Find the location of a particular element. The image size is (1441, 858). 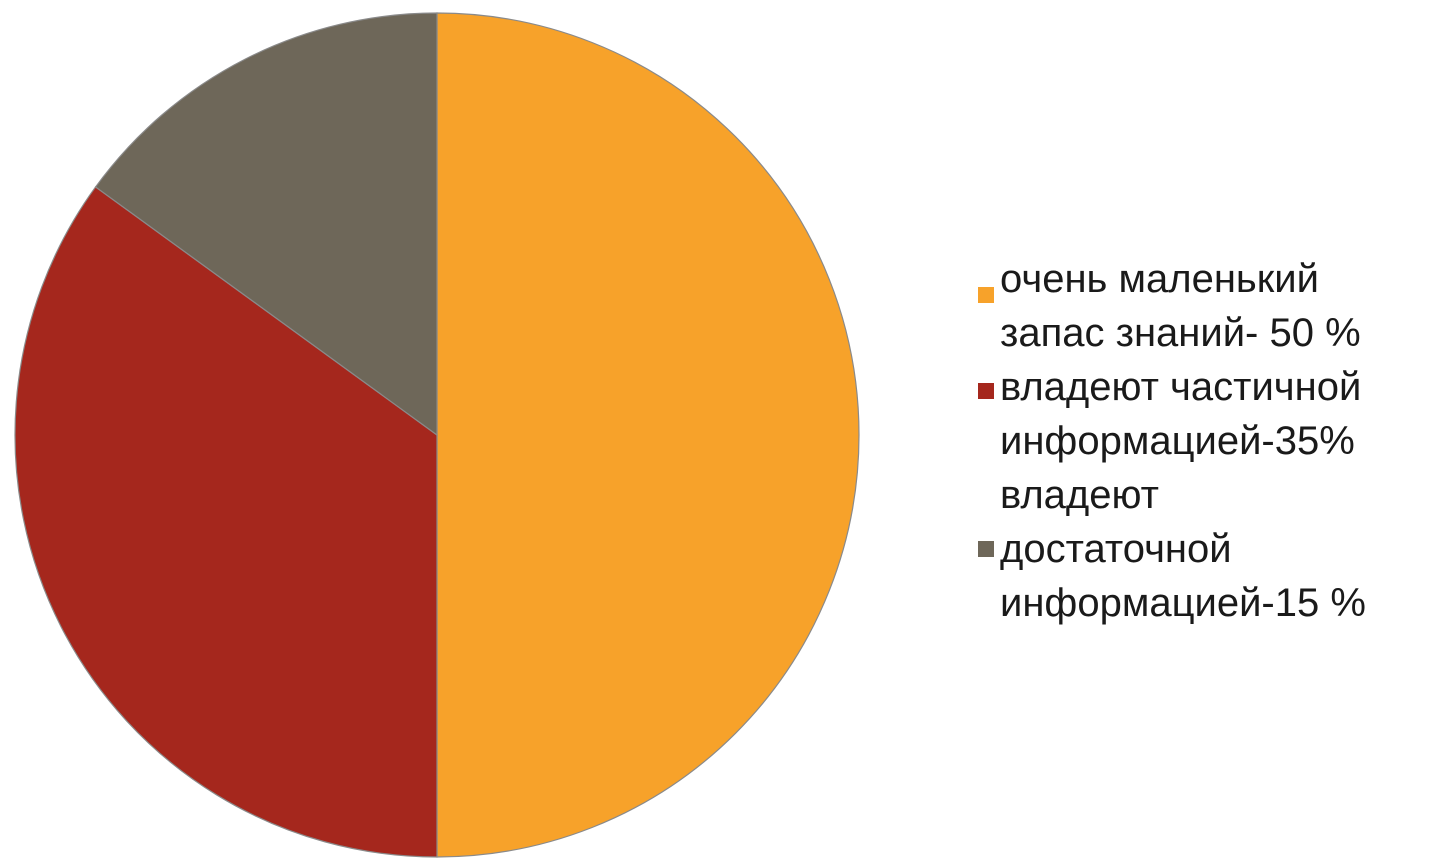

legend-label: очень маленький запас знаний- 50 % is located at coordinates (1180, 306).